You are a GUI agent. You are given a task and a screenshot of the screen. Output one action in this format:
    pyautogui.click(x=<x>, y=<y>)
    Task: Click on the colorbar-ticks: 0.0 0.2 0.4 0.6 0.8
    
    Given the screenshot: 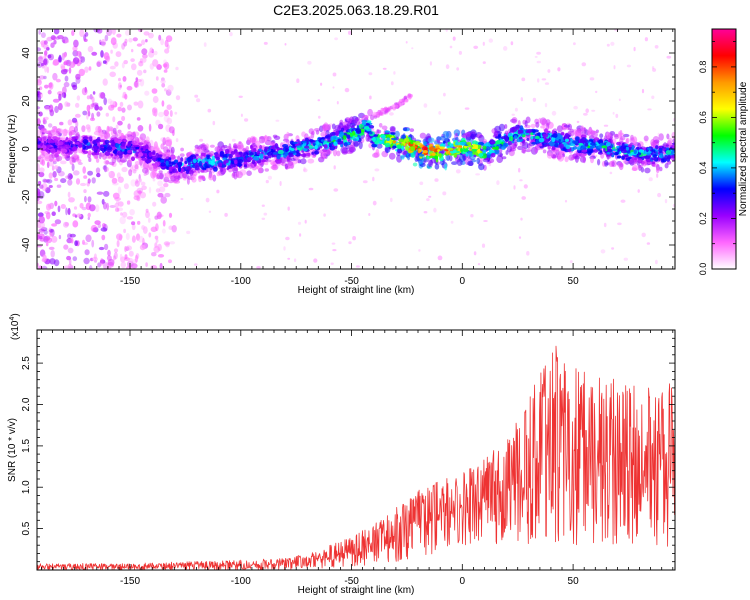 What is the action you would take?
    pyautogui.click(x=717, y=158)
    